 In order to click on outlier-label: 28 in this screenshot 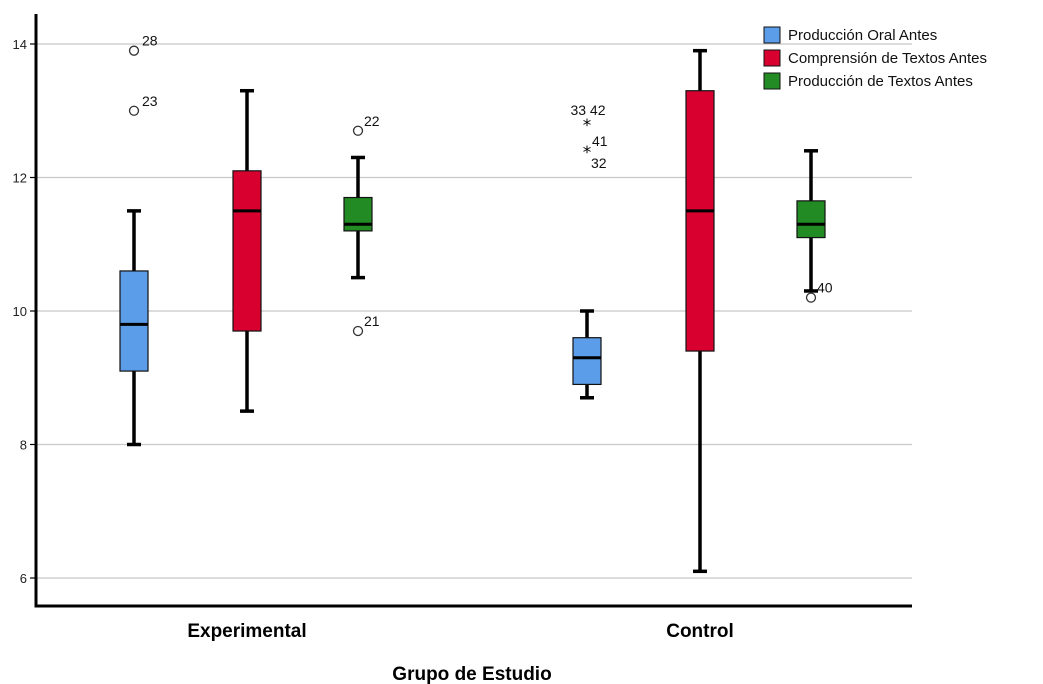, I will do `click(150, 41)`.